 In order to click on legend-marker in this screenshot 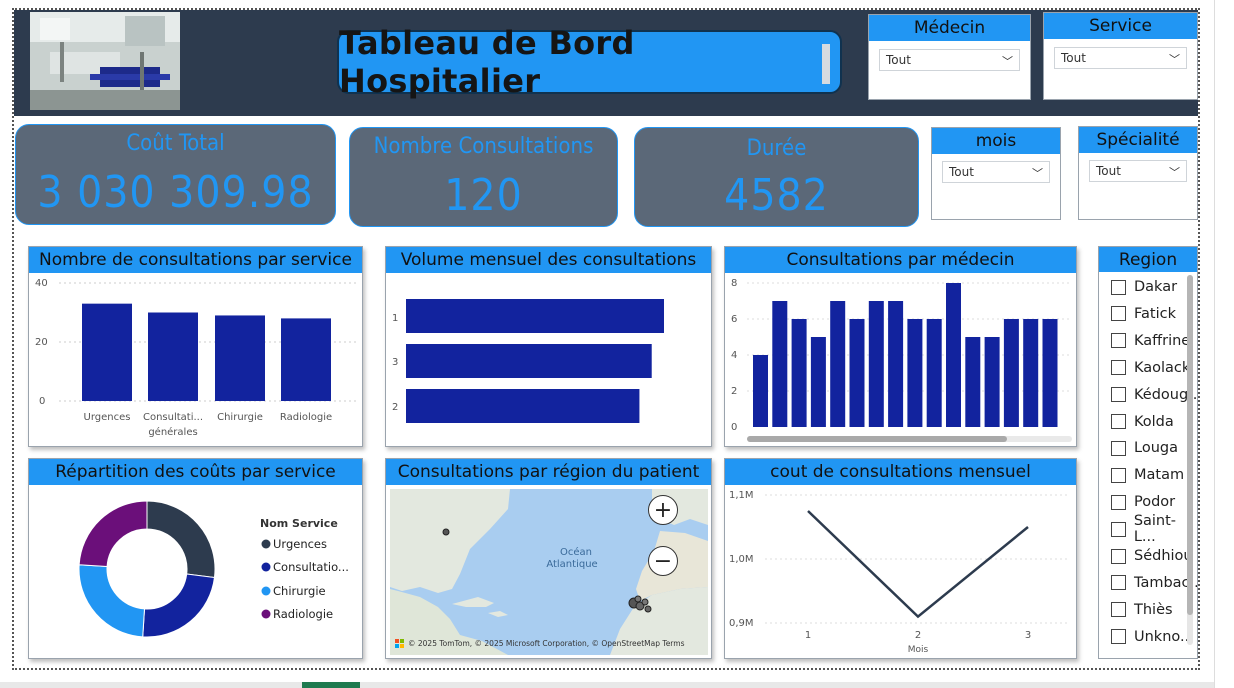, I will do `click(266, 567)`.